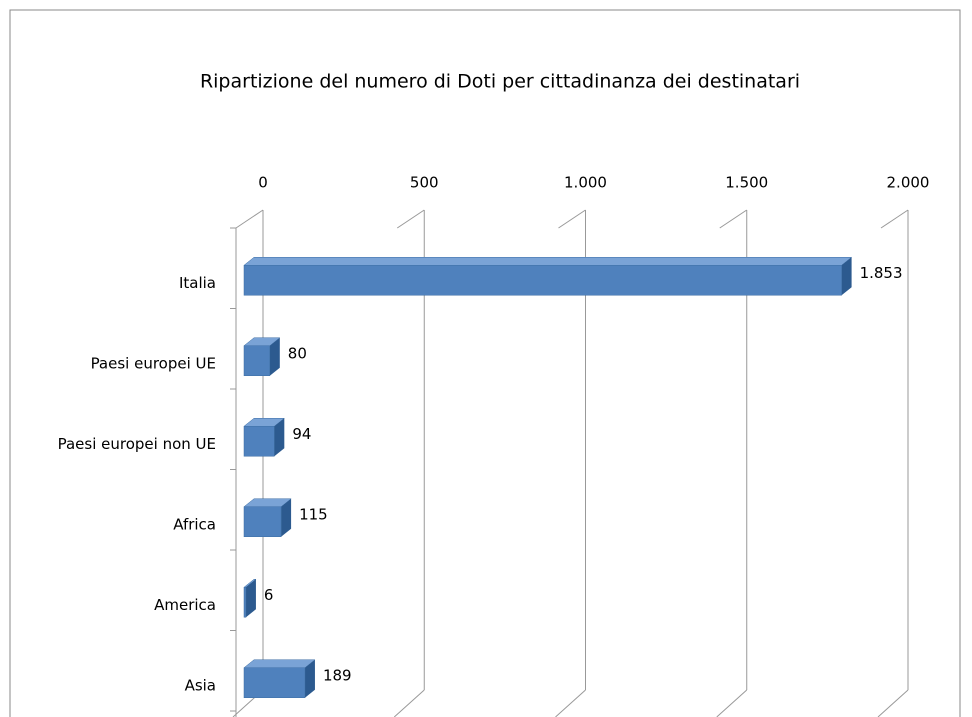 The width and height of the screenshot is (972, 717). What do you see at coordinates (194, 524) in the screenshot?
I see `y-tick-label: Africa` at bounding box center [194, 524].